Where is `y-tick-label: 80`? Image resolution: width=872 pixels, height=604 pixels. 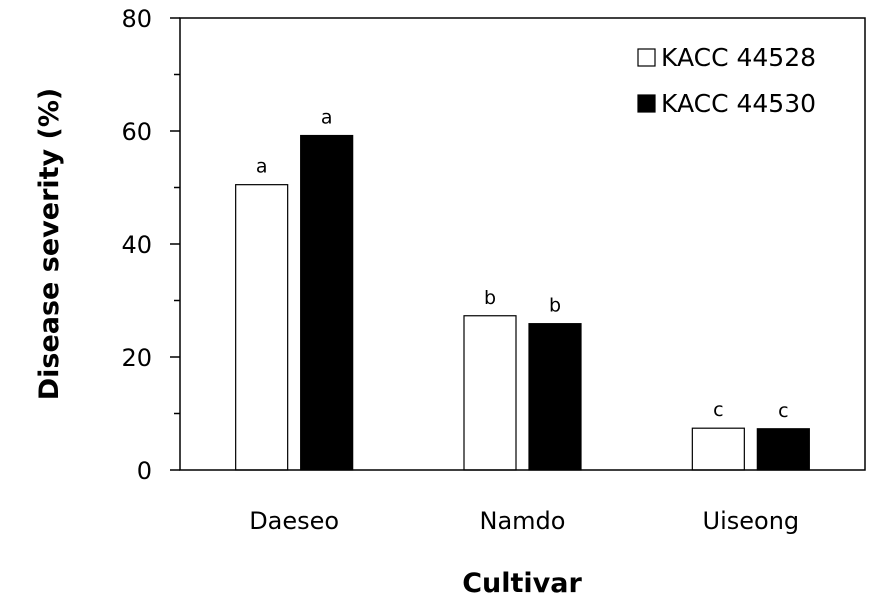
y-tick-label: 80 is located at coordinates (136, 19).